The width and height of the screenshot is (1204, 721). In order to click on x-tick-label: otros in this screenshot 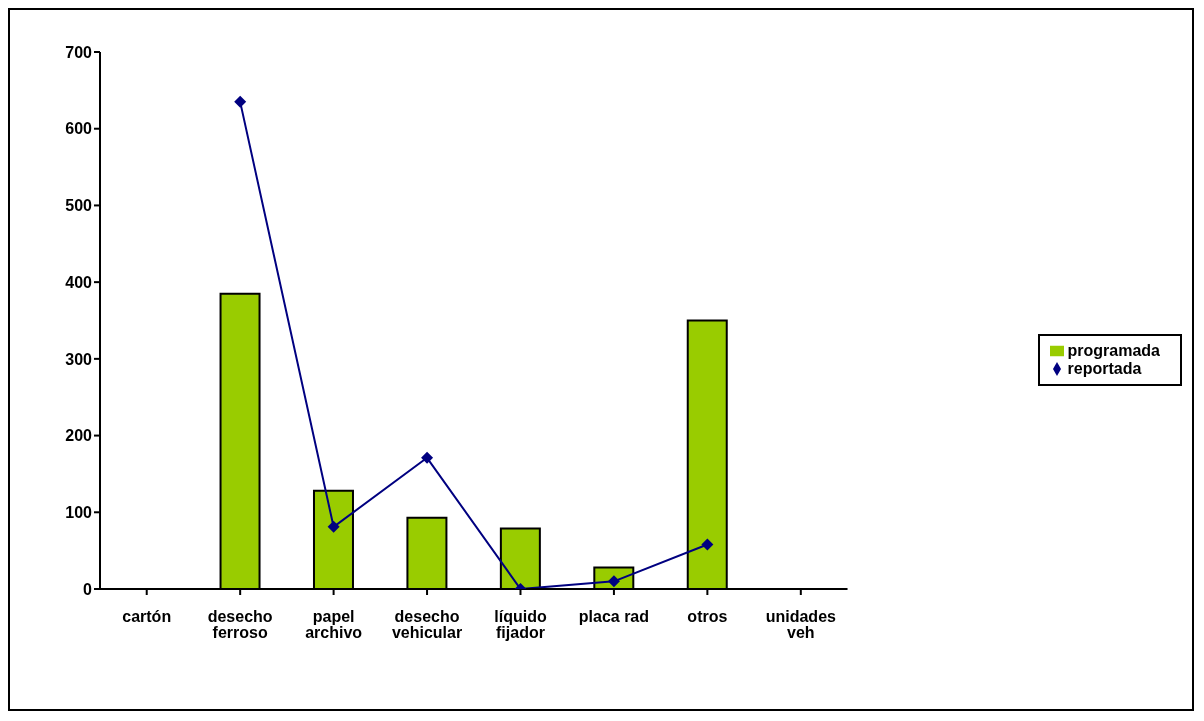, I will do `click(707, 617)`.